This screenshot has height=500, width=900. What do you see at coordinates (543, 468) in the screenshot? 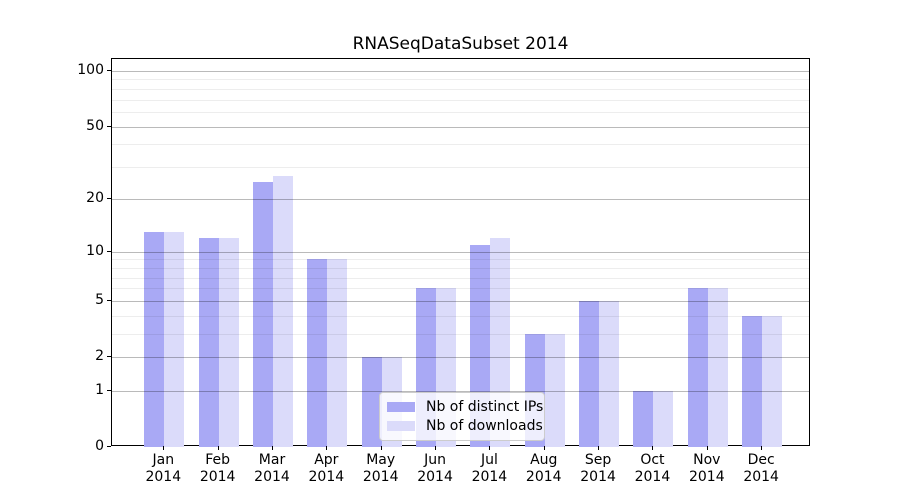
I see `x-tick-label-7: Aug 2014` at bounding box center [543, 468].